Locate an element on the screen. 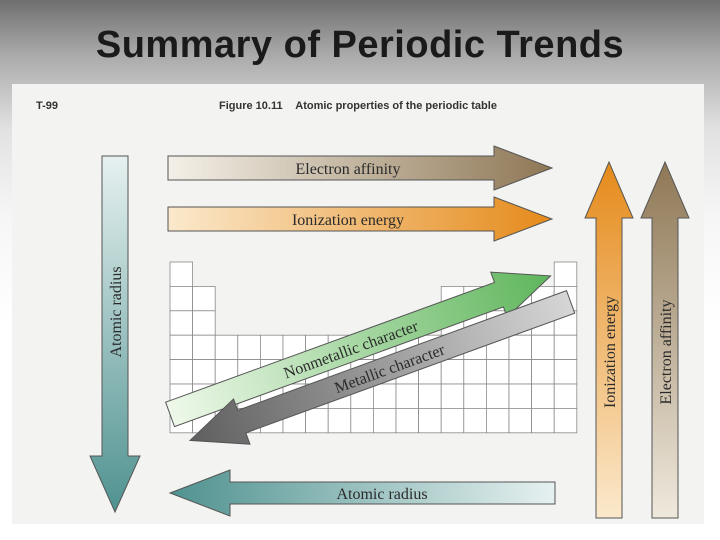 The image size is (720, 540). electron-affinity-horizontal-arrow: Electron affinity is located at coordinates (360, 168).